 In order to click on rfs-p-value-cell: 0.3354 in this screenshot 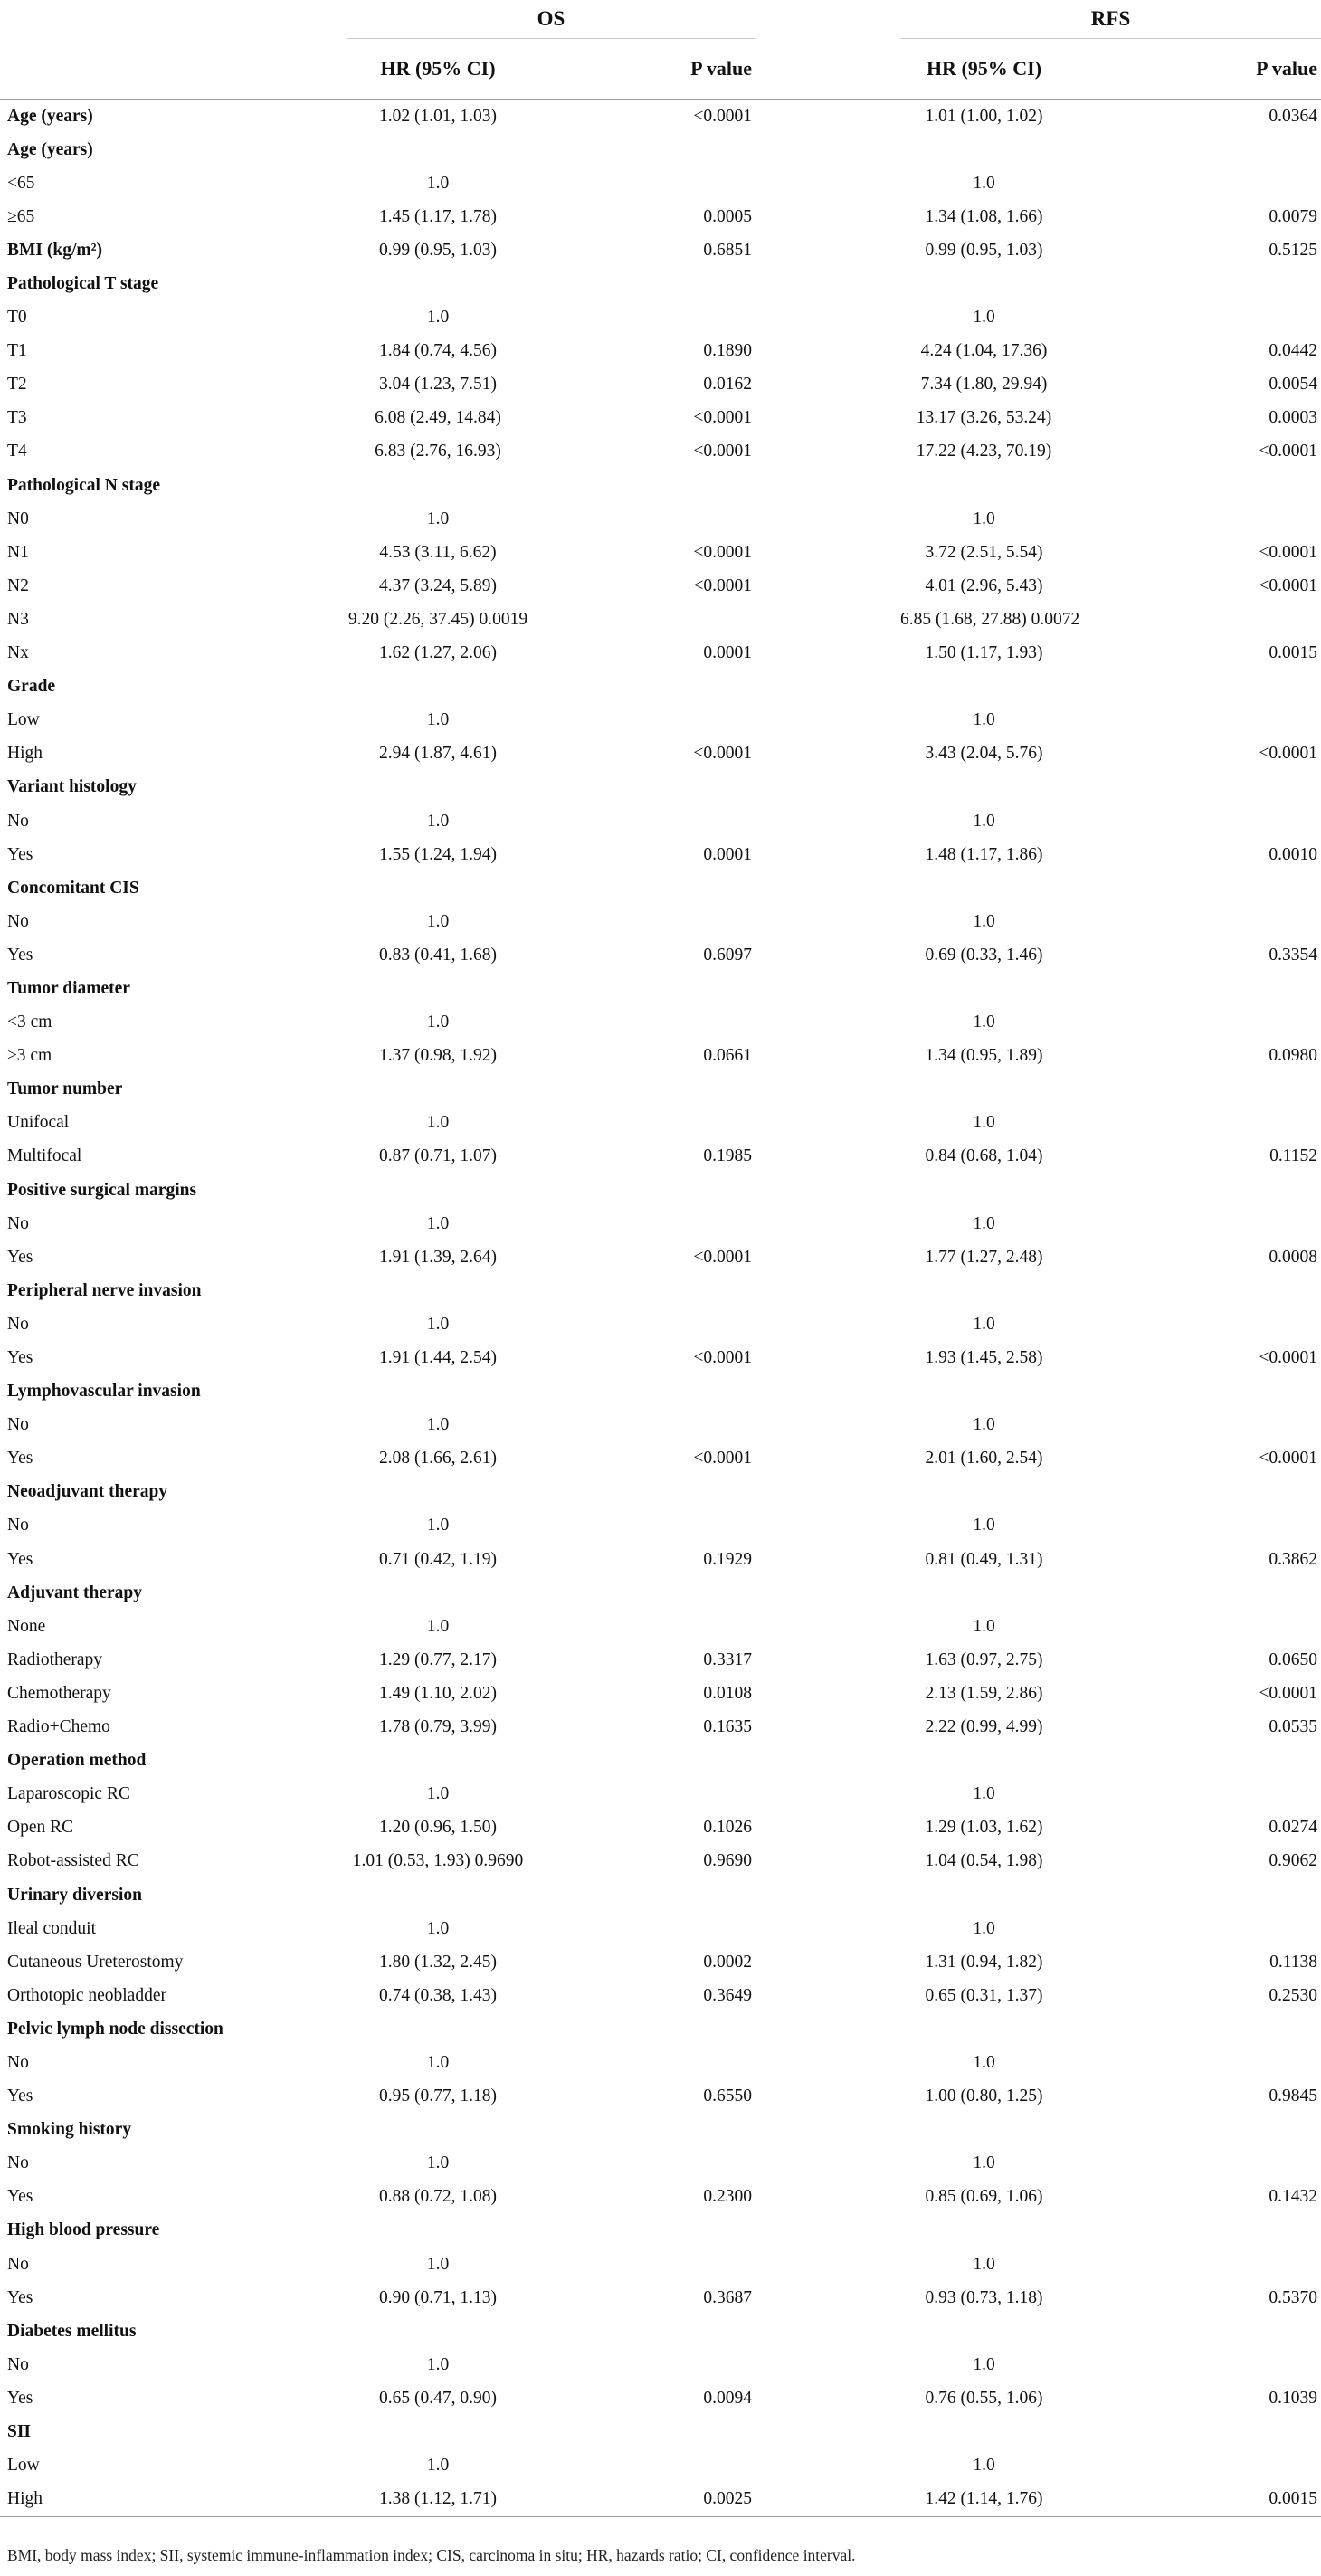, I will do `click(1293, 955)`.